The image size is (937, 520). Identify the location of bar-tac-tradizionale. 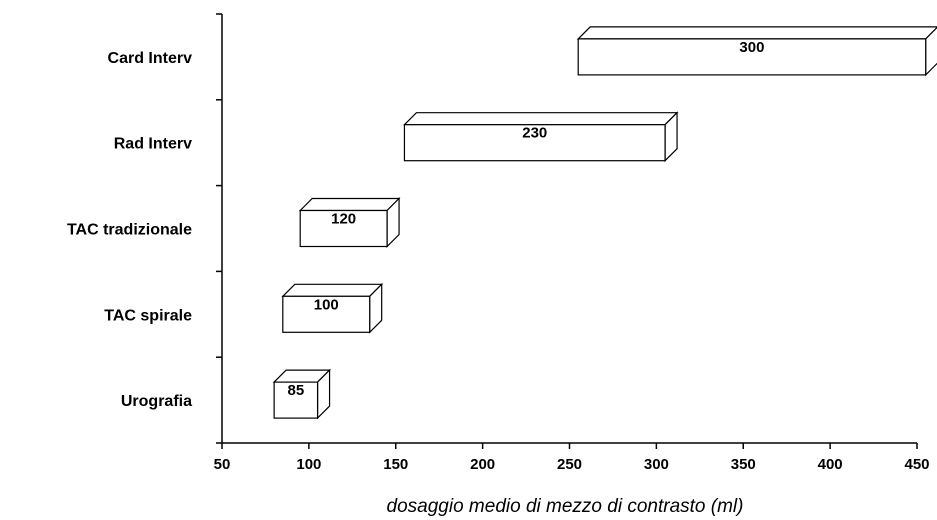
(349, 222).